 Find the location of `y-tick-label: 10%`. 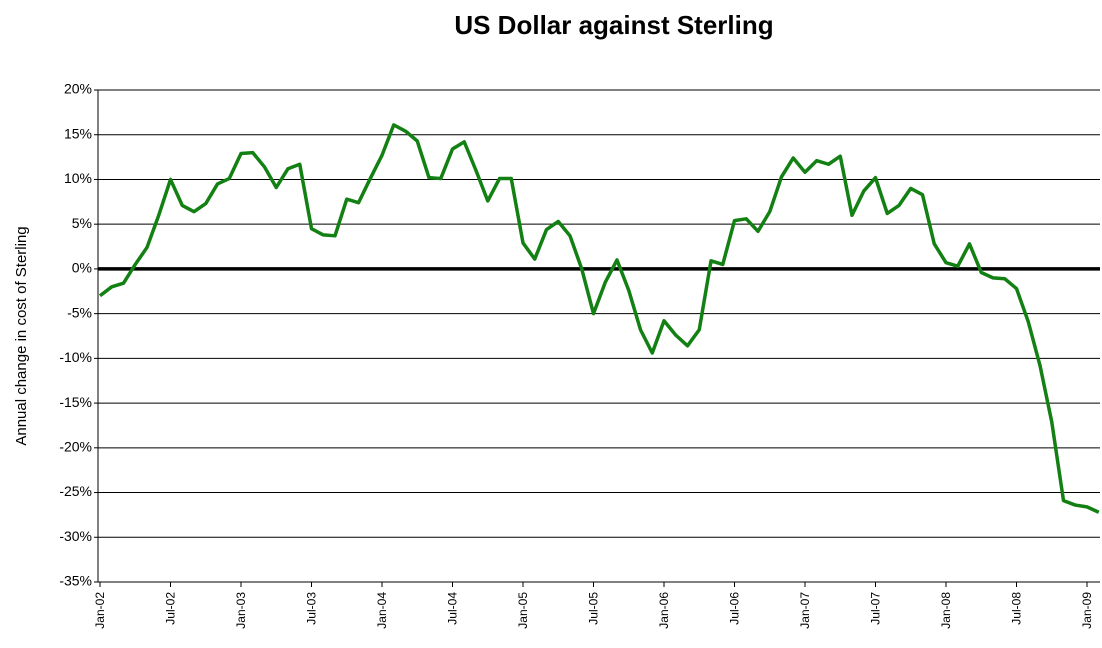

y-tick-label: 10% is located at coordinates (78, 178).